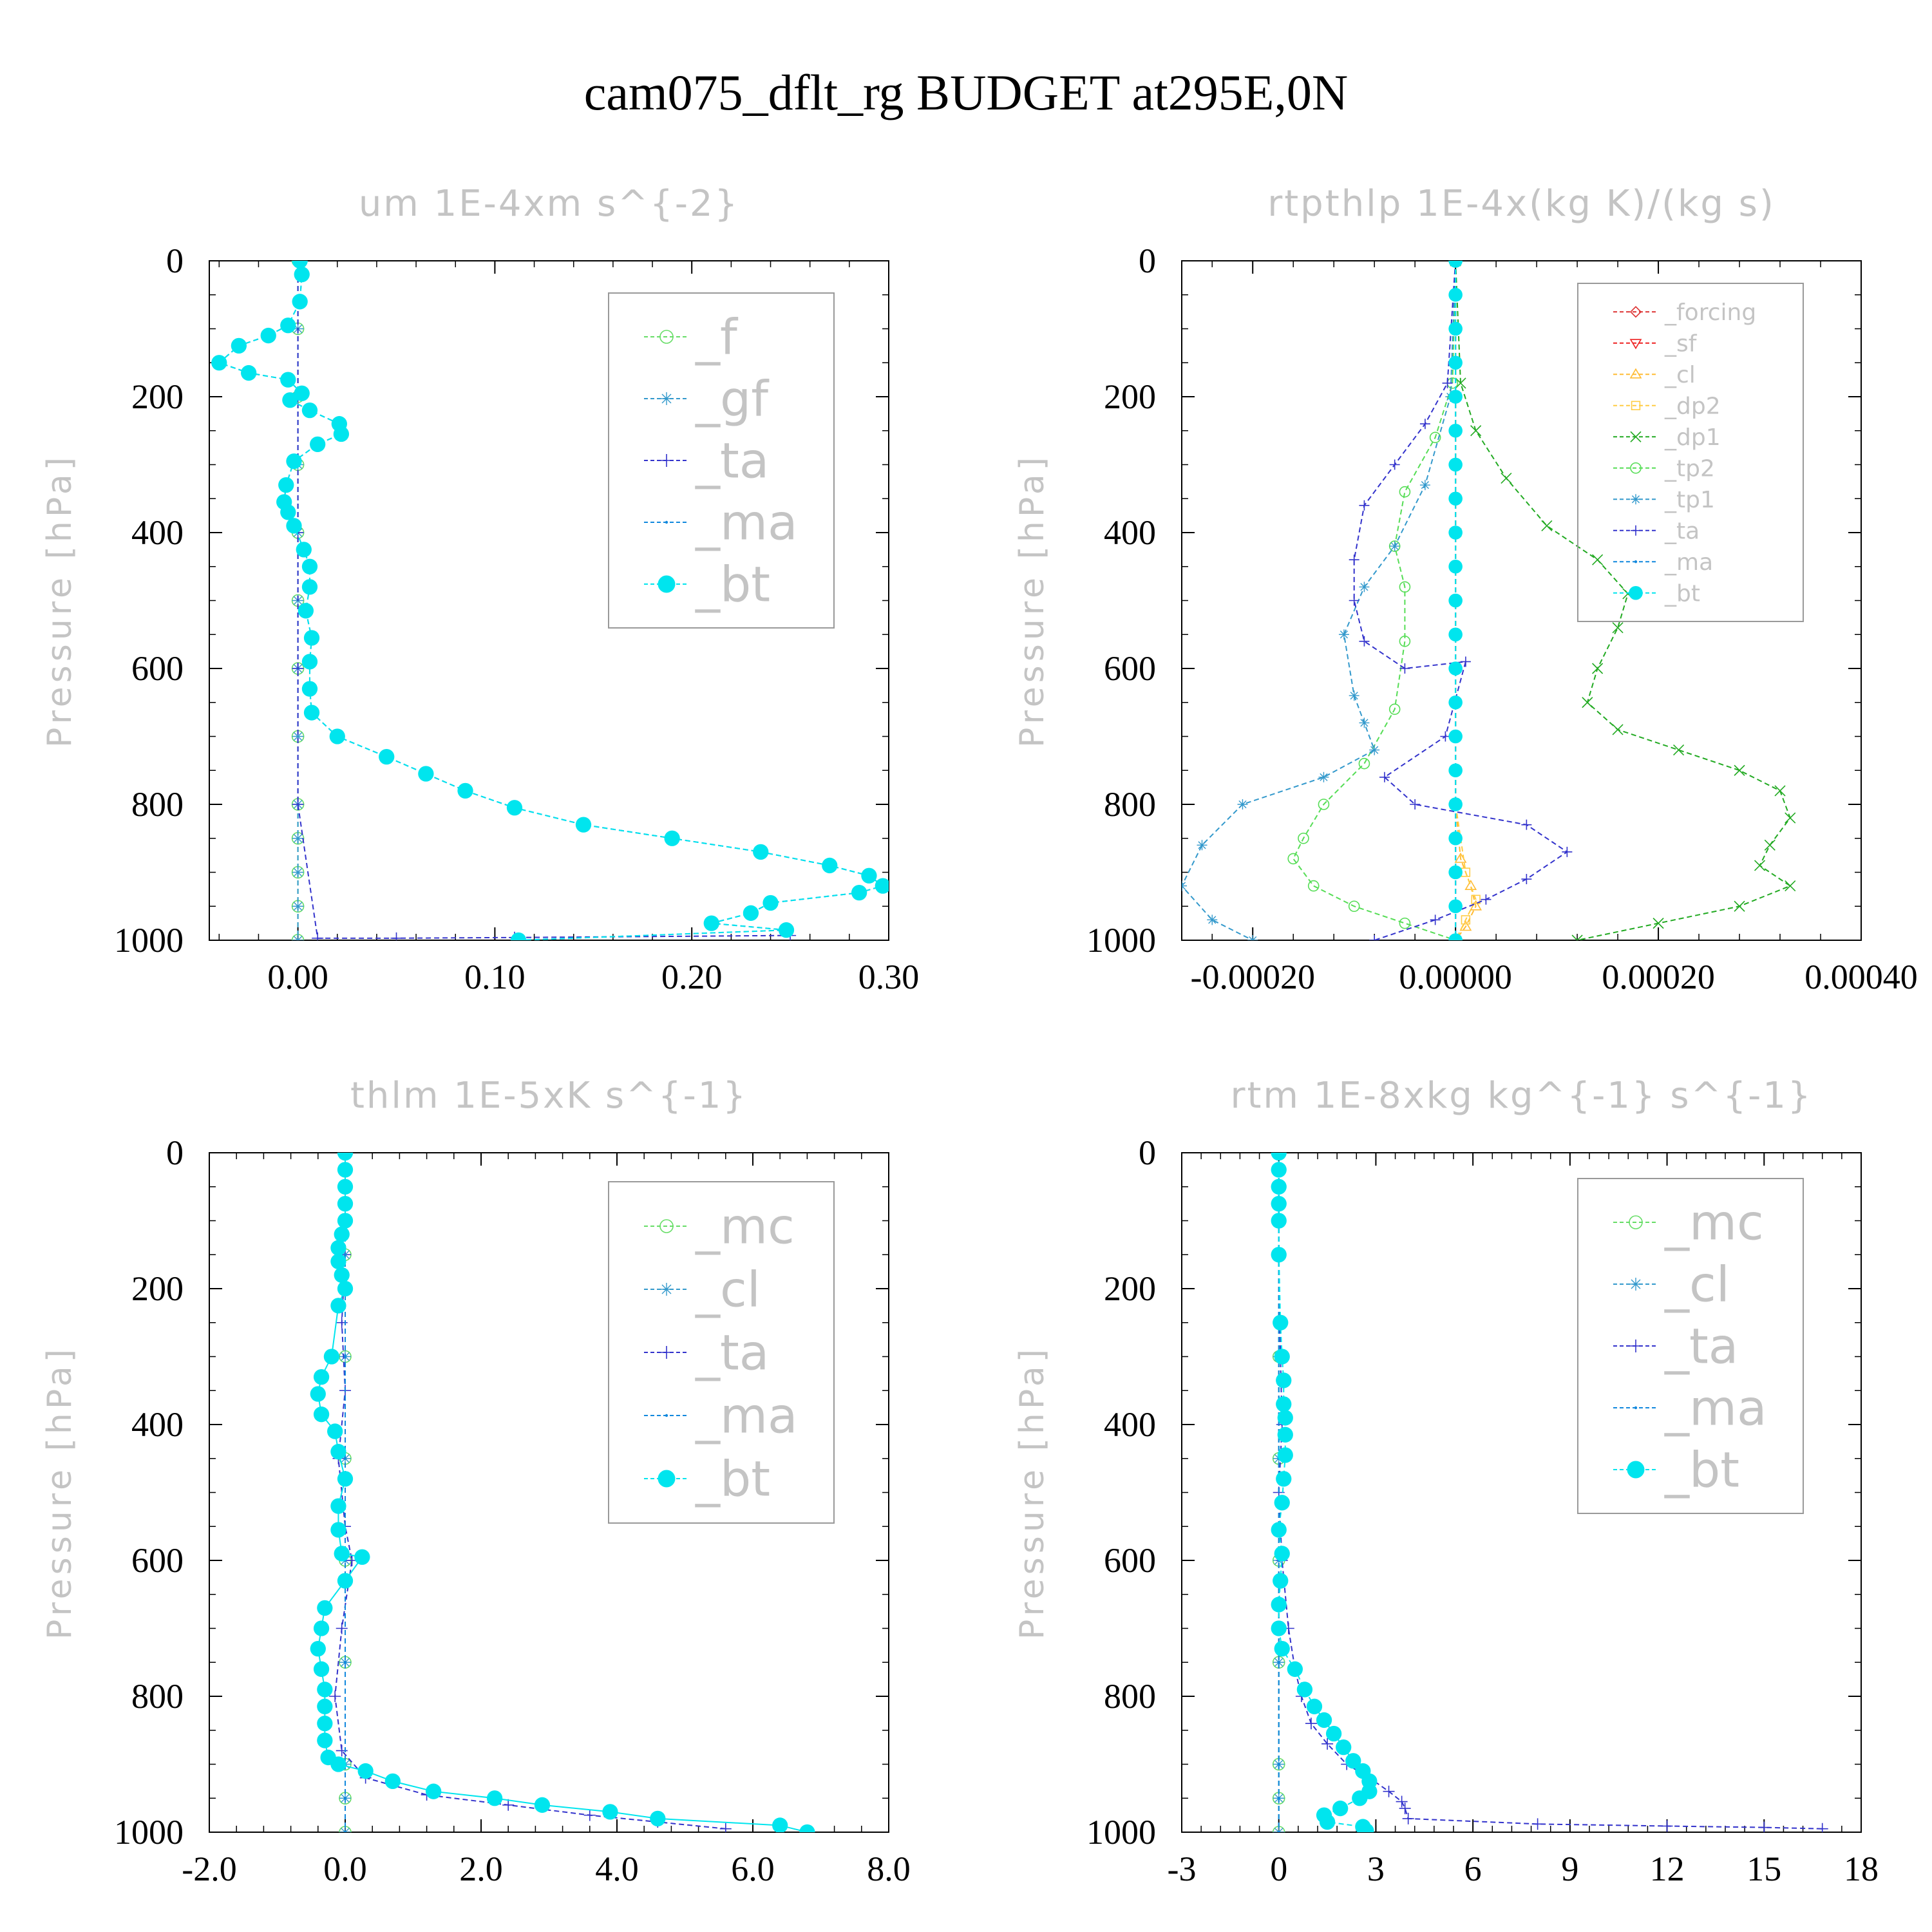  Describe the element at coordinates (1130, 1696) in the screenshot. I see `y-tick-label: 800` at that location.